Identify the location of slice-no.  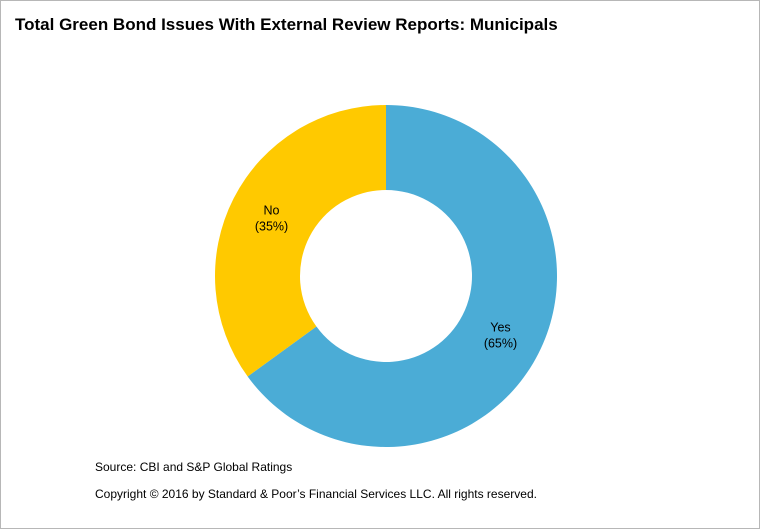
(300, 241).